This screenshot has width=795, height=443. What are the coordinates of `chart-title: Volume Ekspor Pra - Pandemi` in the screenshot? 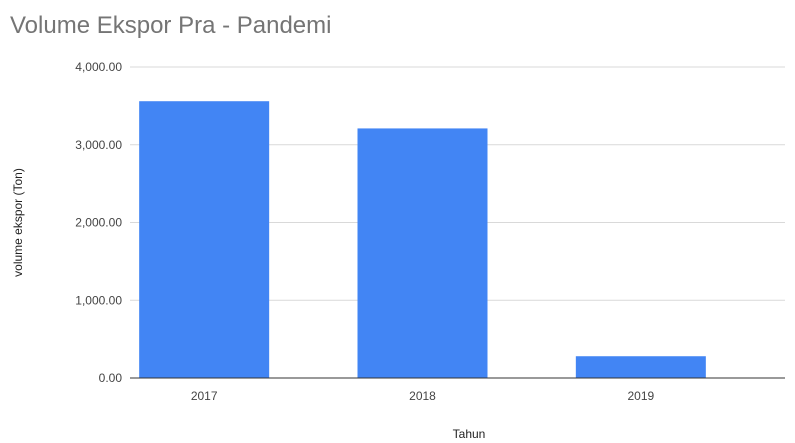 It's located at (171, 25).